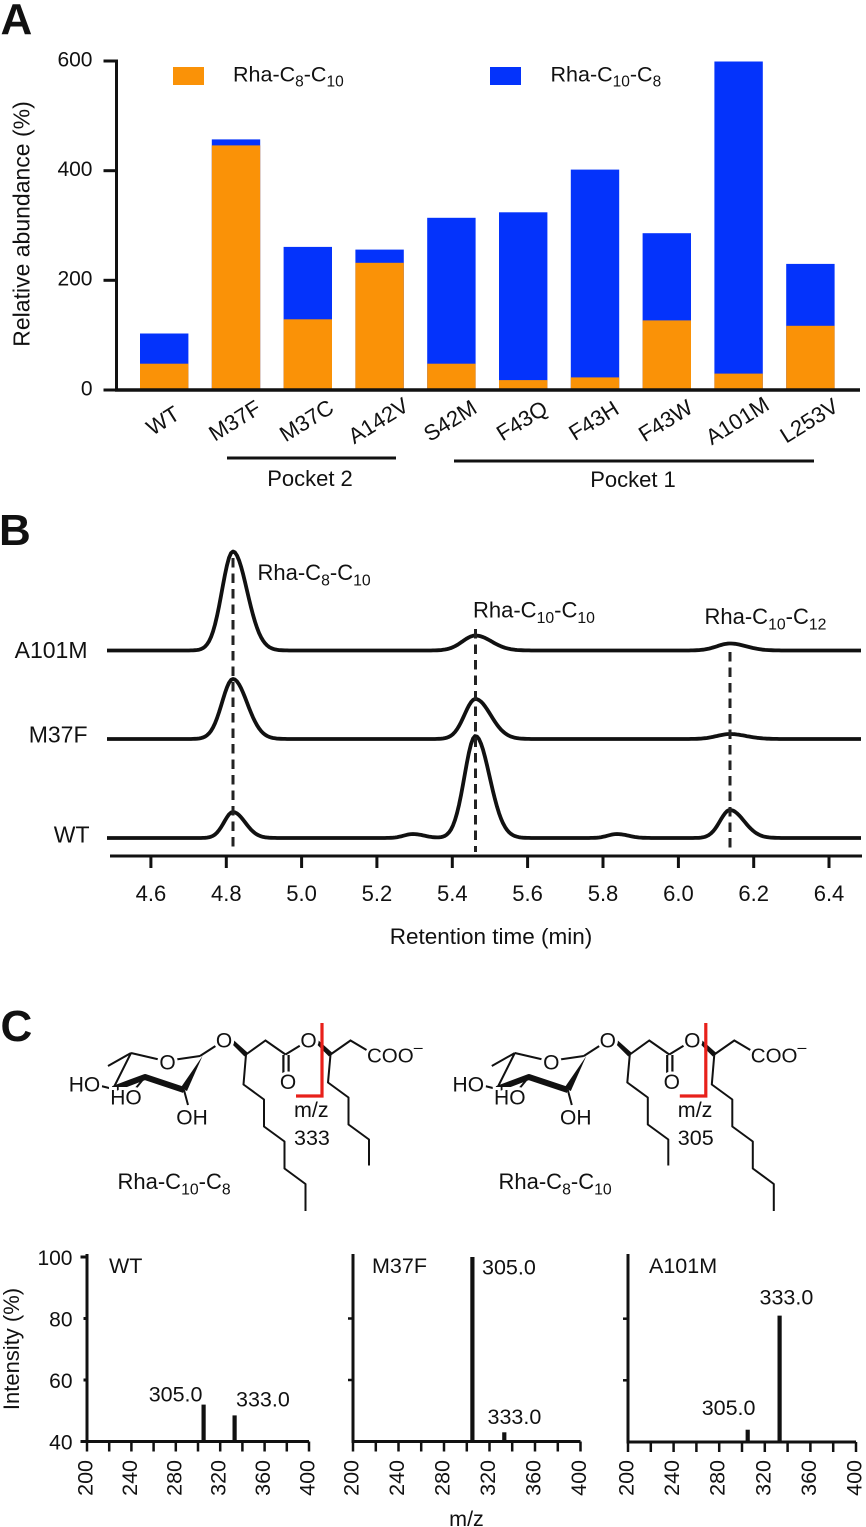 The image size is (866, 1527). Describe the element at coordinates (665, 420) in the screenshot. I see `svg-text: F43W` at that location.